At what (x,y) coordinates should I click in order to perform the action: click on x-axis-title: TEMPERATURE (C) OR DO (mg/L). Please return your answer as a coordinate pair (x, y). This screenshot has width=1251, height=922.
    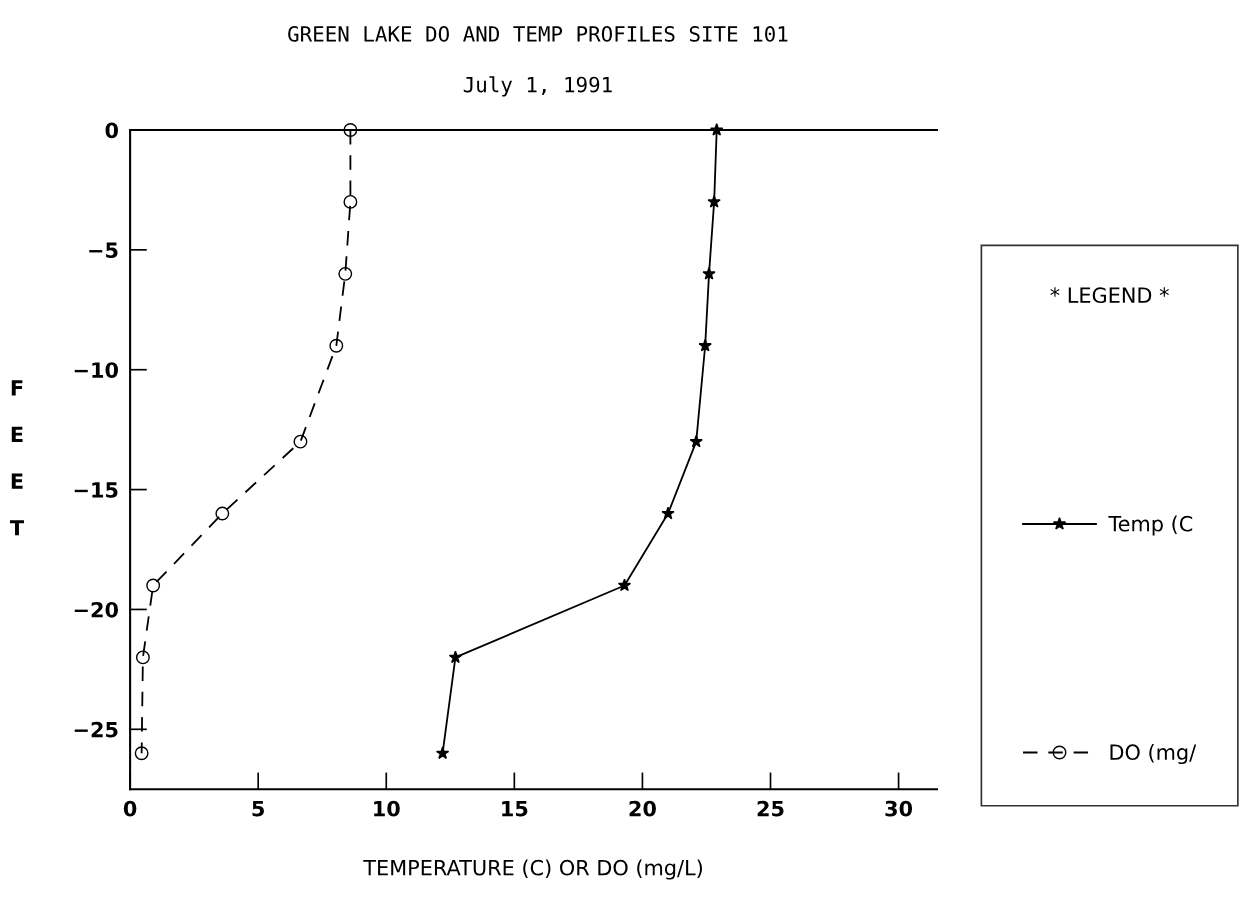
    Looking at the image, I should click on (533, 869).